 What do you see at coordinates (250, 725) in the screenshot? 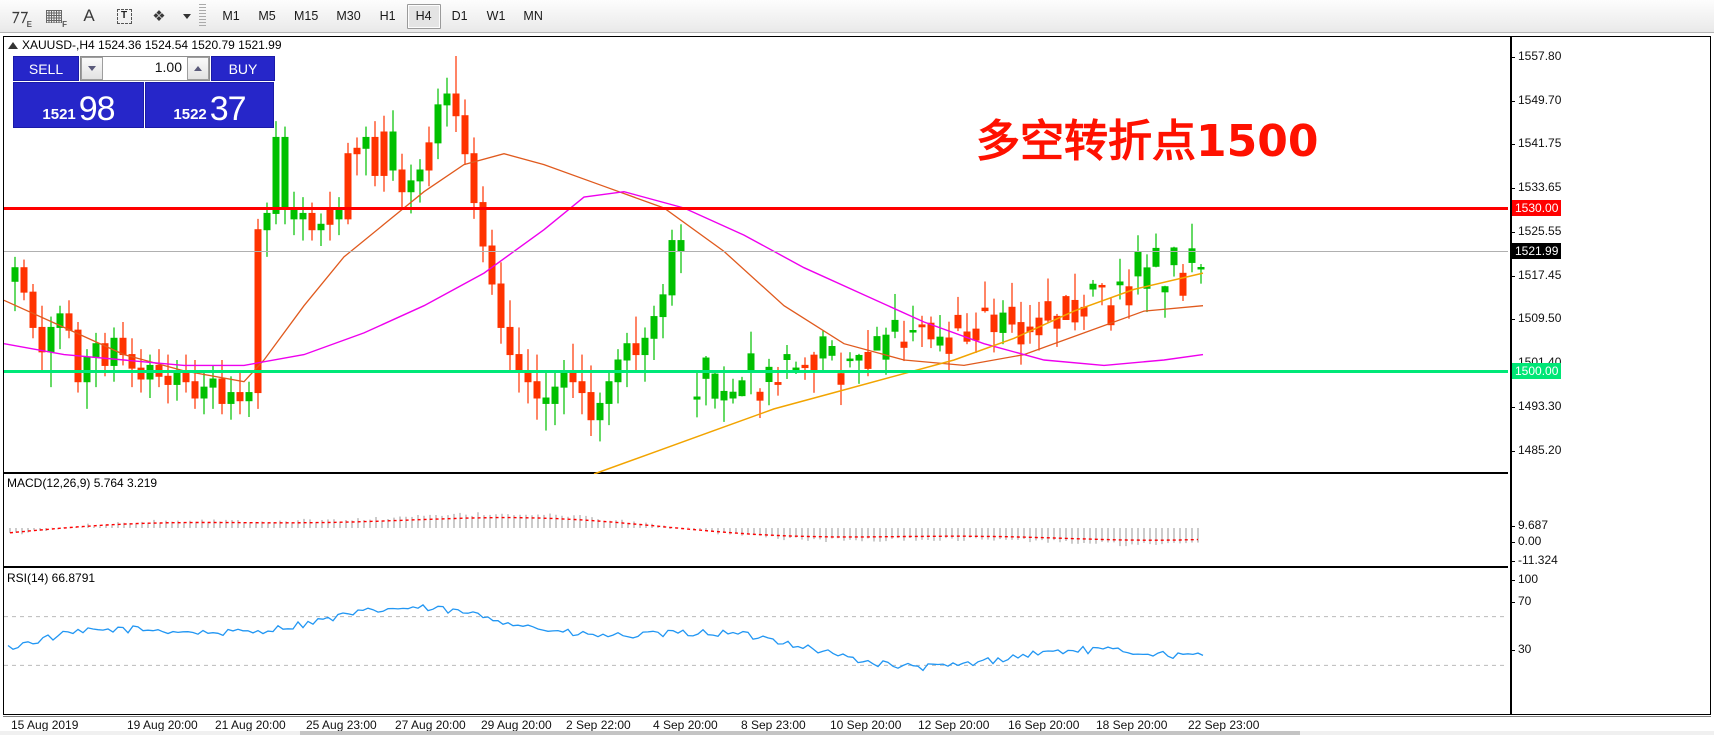
I see `time-axis-label: 21 Aug 20:00` at bounding box center [250, 725].